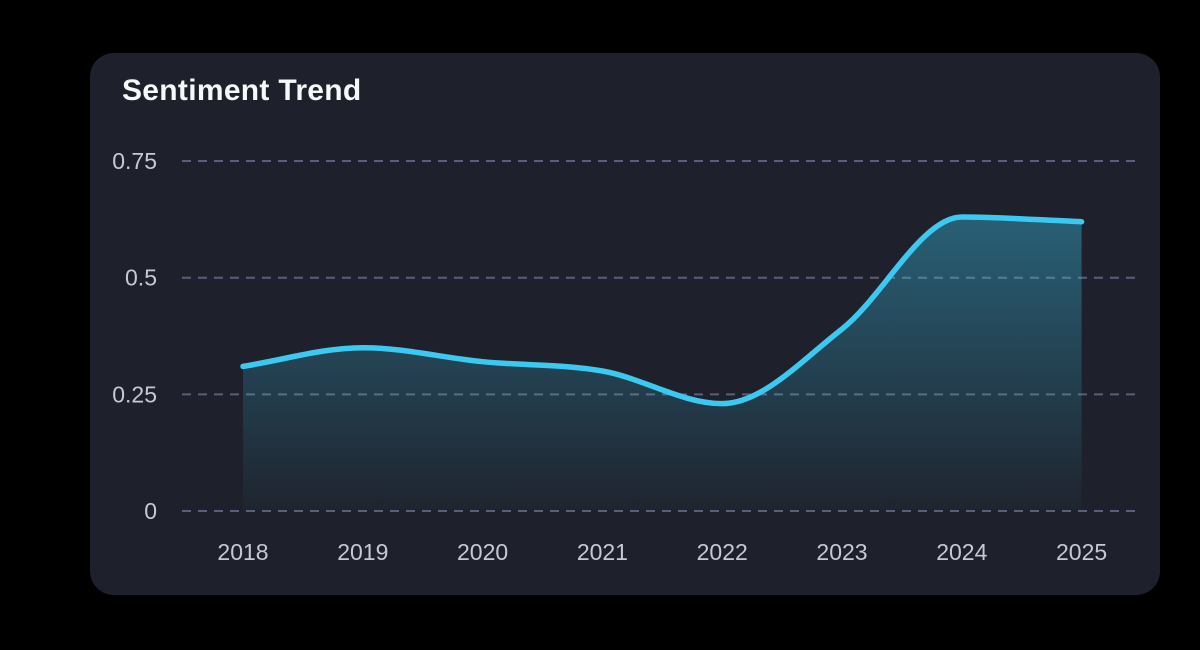  I want to click on x-tick-label: 2023, so click(841, 552).